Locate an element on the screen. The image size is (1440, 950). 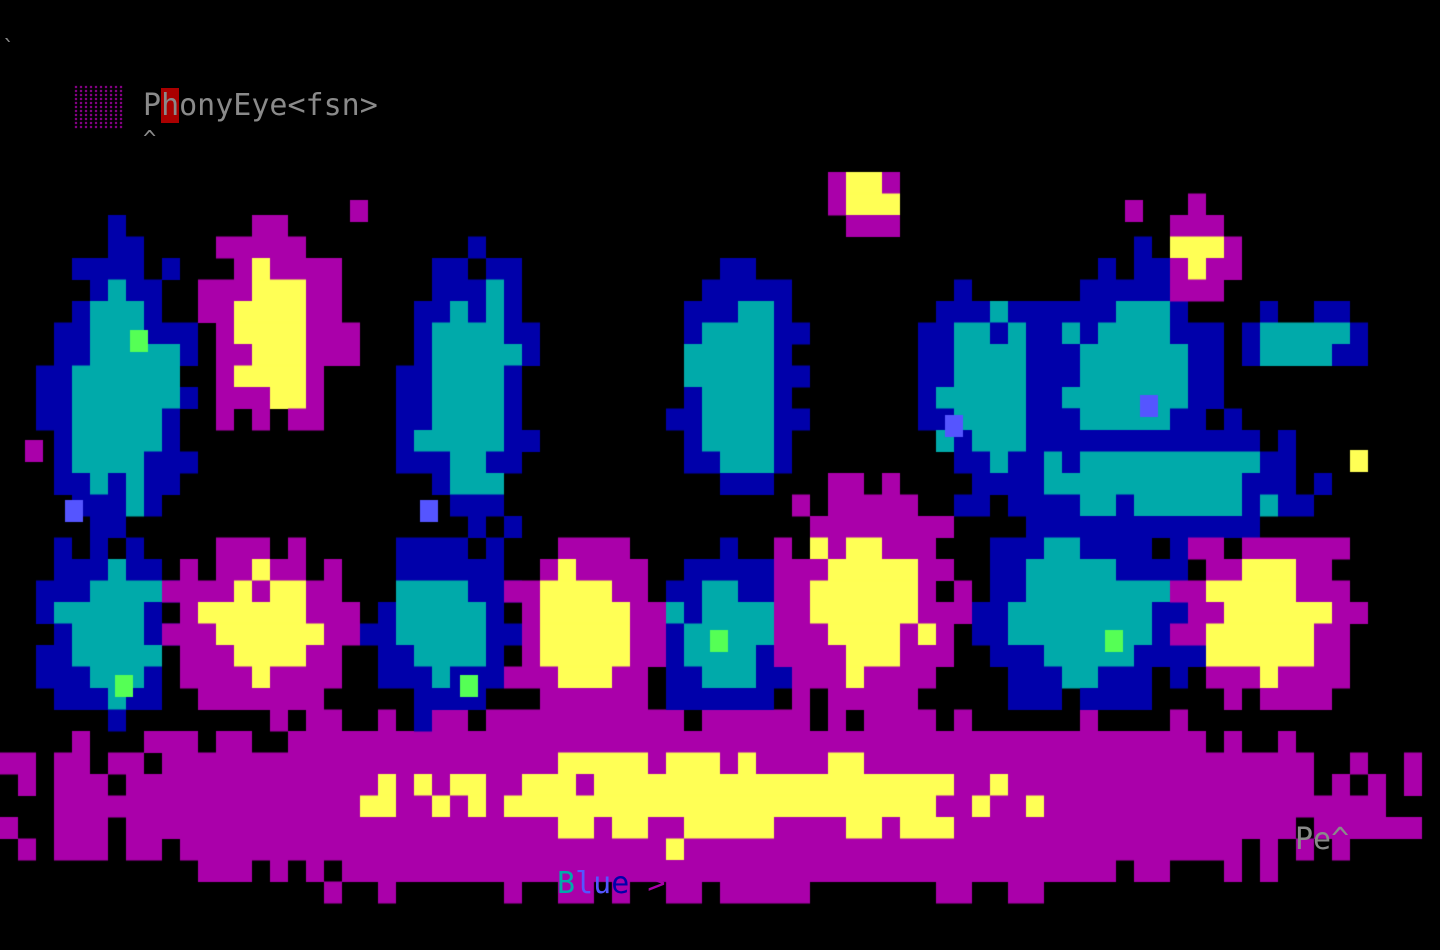
signature-highlighted-char: h is located at coordinates (170, 105).